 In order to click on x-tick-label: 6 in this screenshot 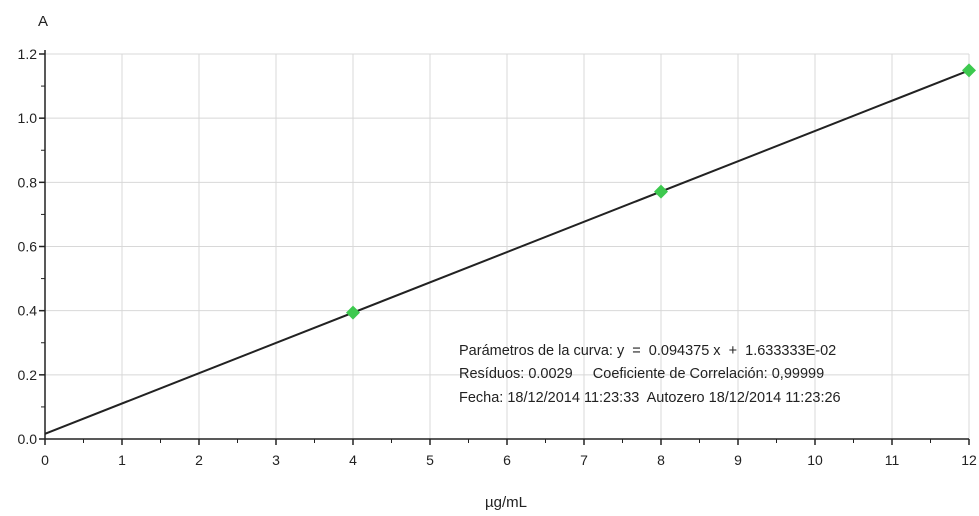, I will do `click(507, 460)`.